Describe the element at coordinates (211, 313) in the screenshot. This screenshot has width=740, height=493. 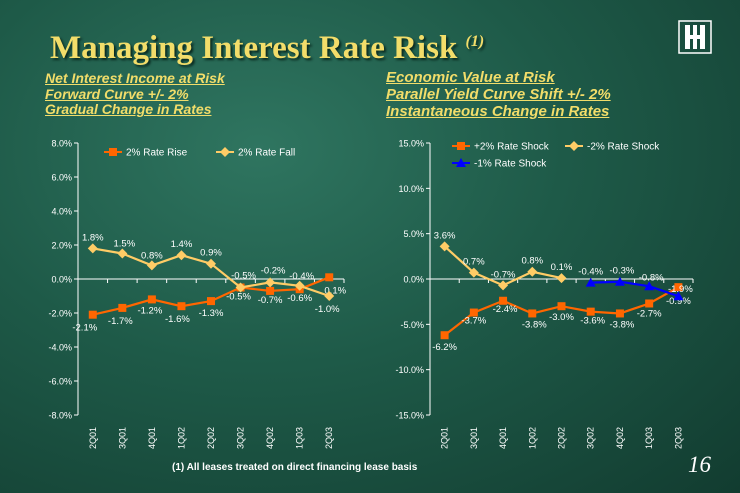
I see `data-label: -1.3%` at that location.